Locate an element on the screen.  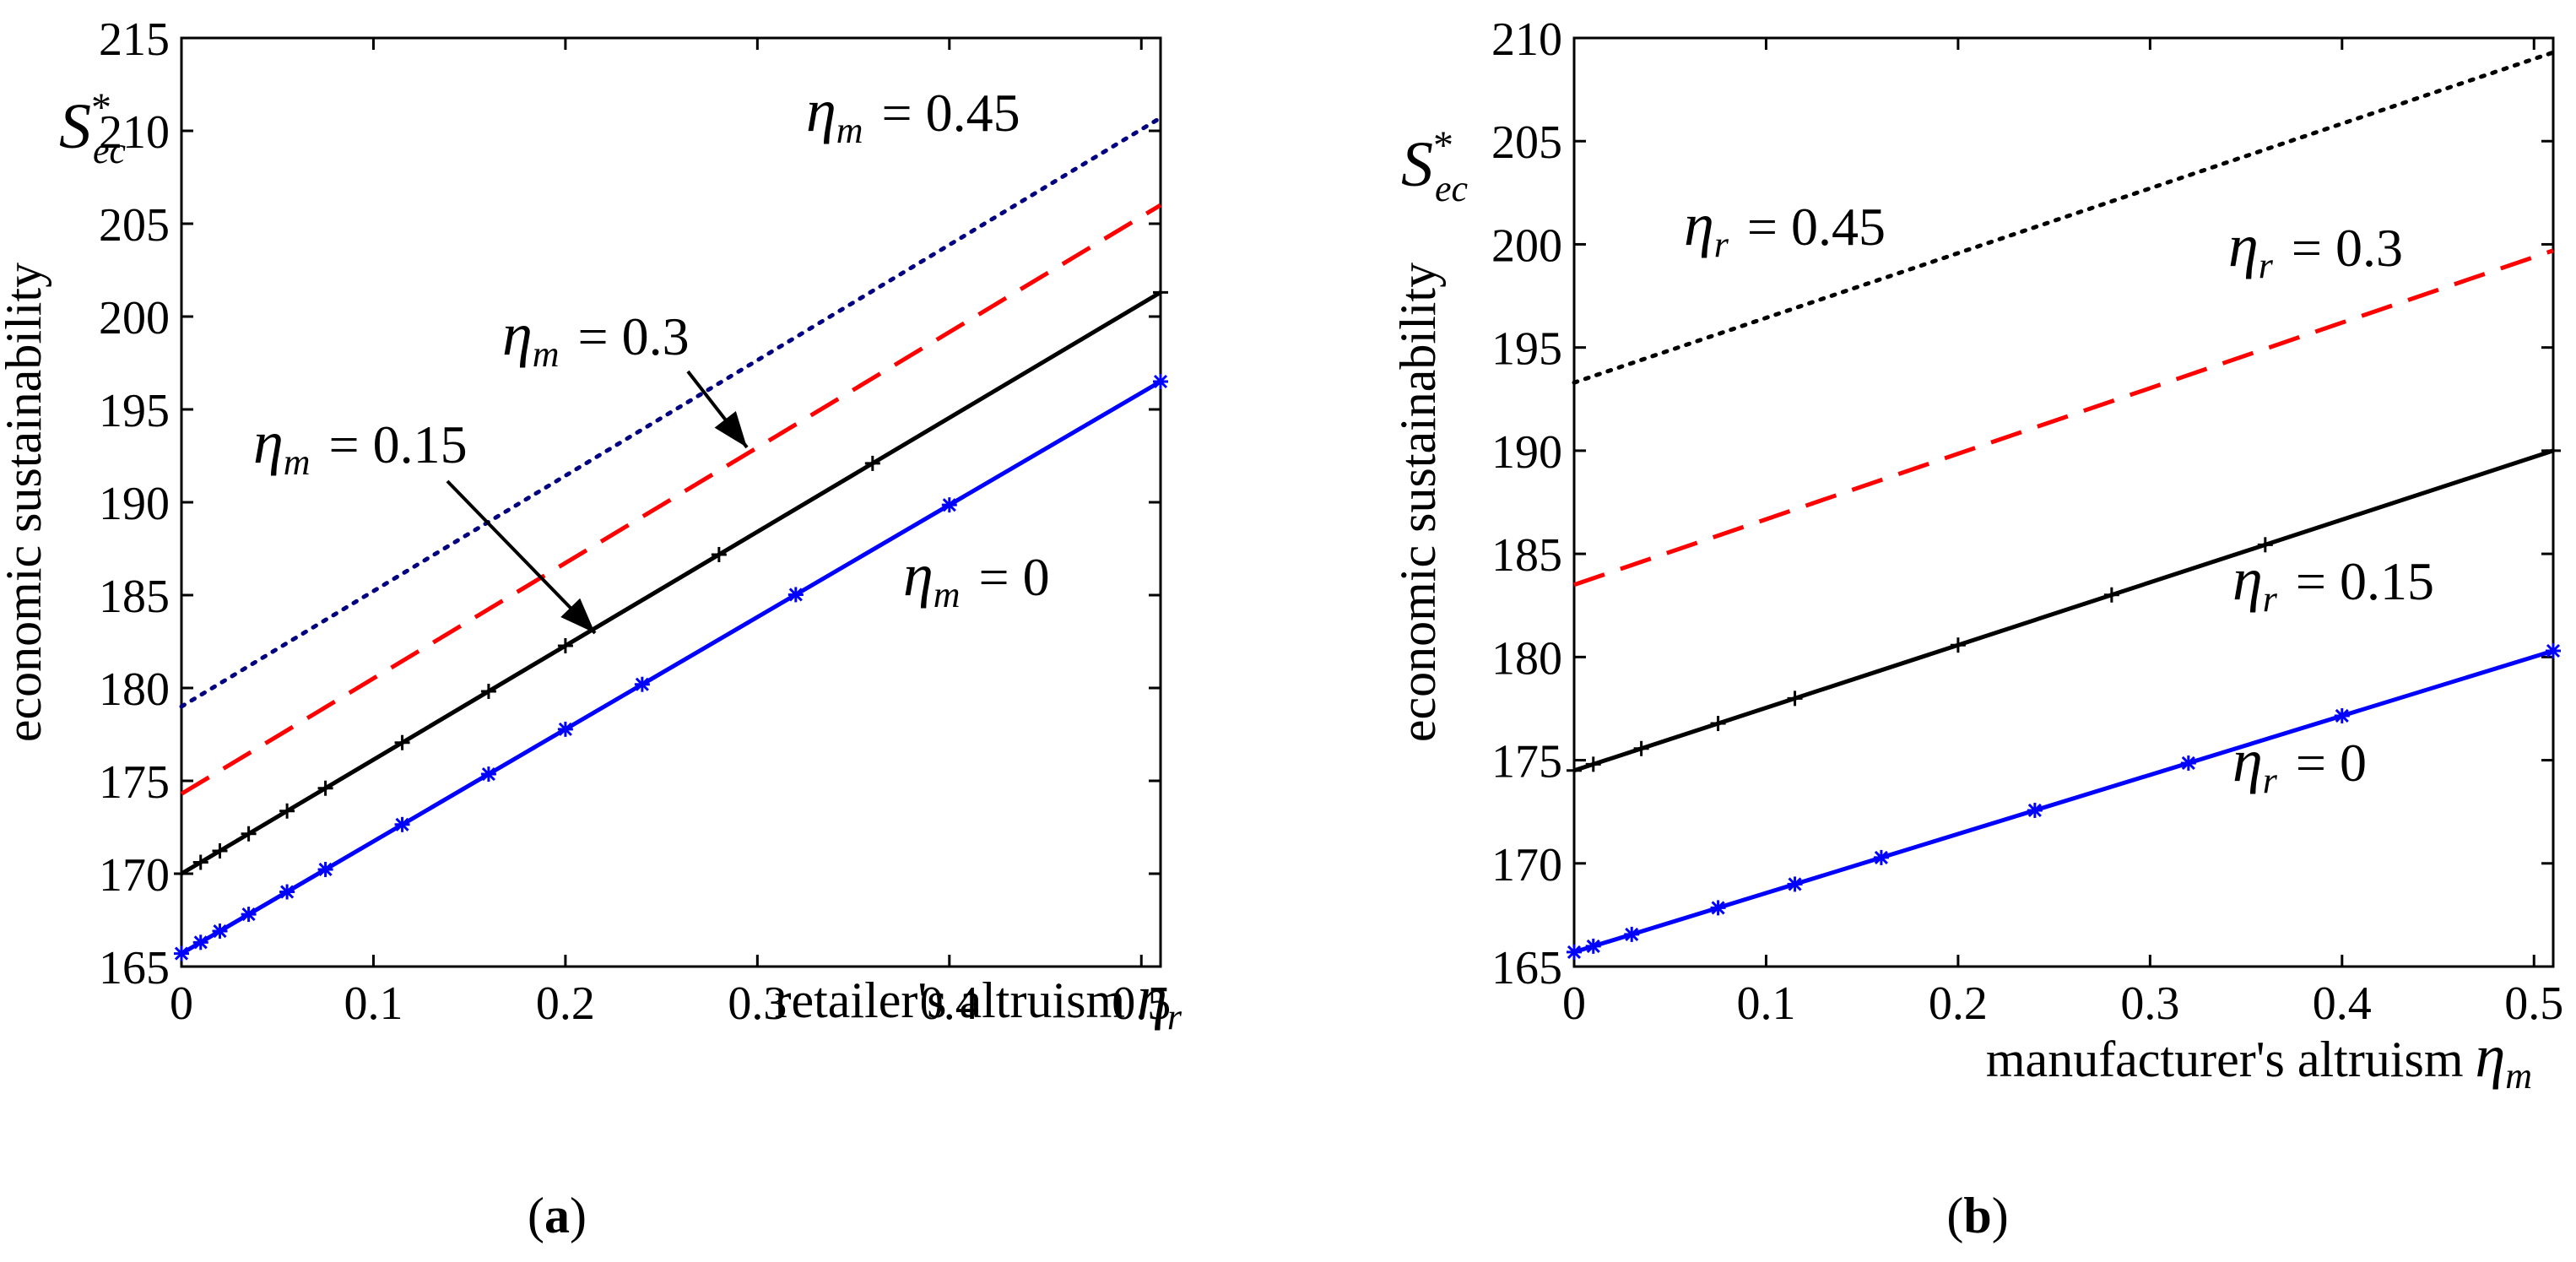
y-tick-label: 175 is located at coordinates (1526, 762).